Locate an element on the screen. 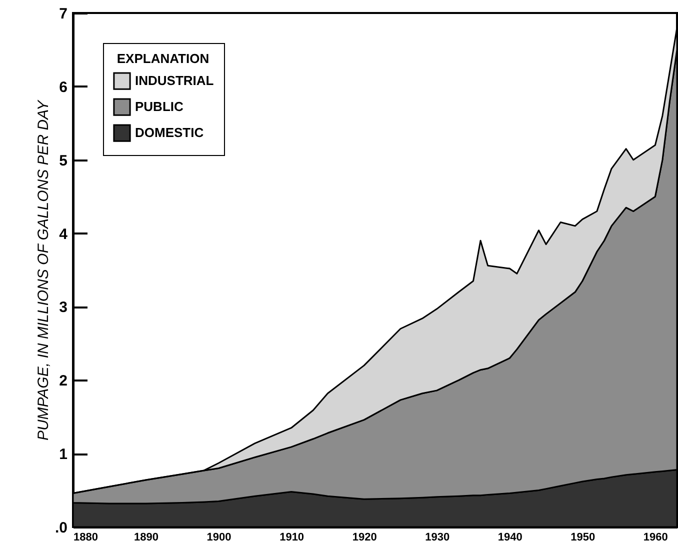 The height and width of the screenshot is (546, 678). y-tick-label: 2 is located at coordinates (63, 381).